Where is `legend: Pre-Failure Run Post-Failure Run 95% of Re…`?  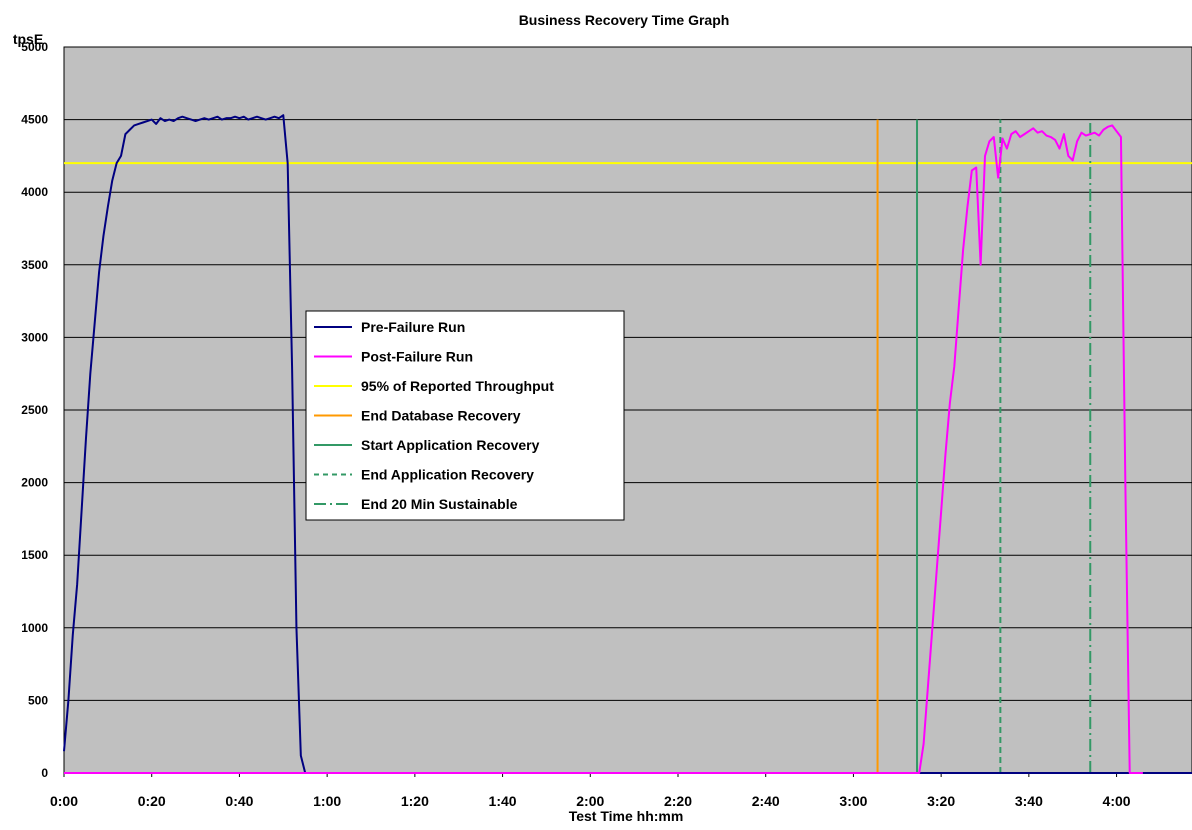
legend: Pre-Failure Run Post-Failure Run 95% of Re… is located at coordinates (465, 415).